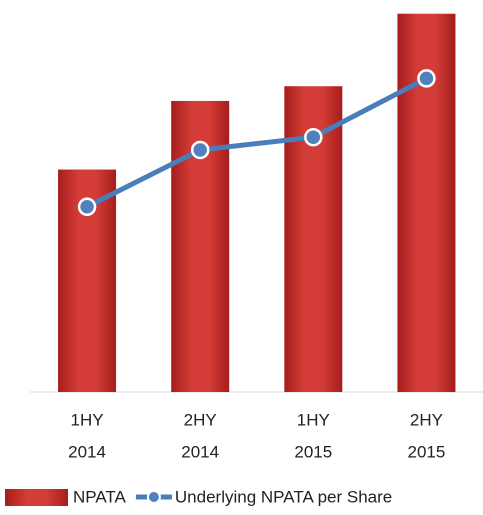 The width and height of the screenshot is (483, 515). I want to click on legend-marker, so click(153, 497).